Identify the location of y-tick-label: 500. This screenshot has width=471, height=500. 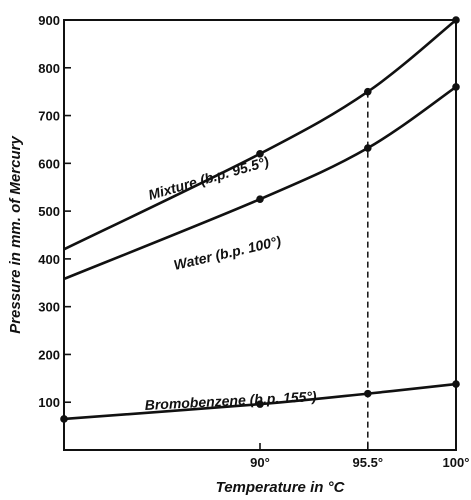
(49, 211).